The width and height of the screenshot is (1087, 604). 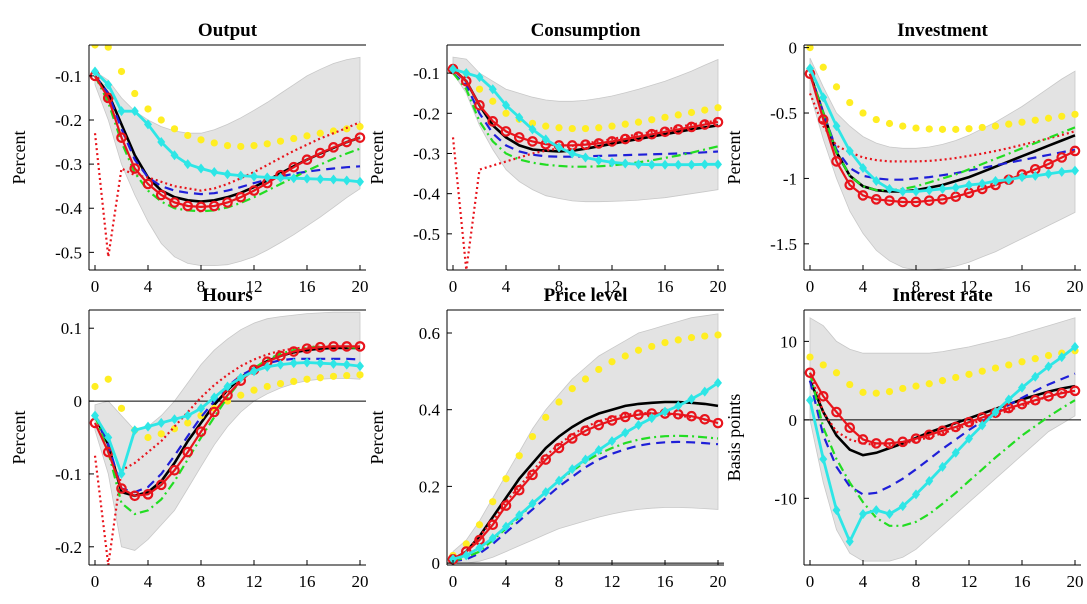 I want to click on confidence-band, so click(x=585, y=438).